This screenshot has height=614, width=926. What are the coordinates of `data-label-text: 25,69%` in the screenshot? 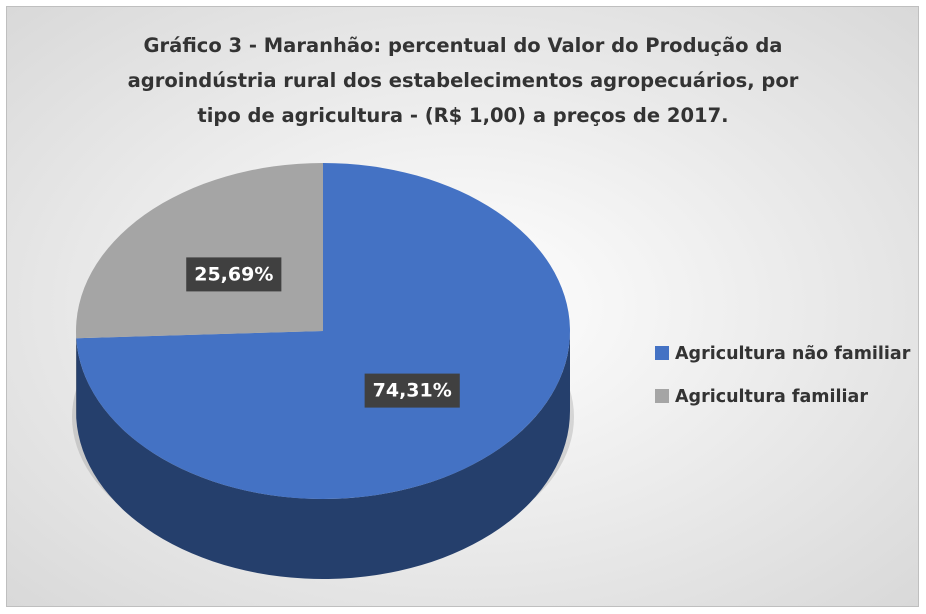 It's located at (233, 274).